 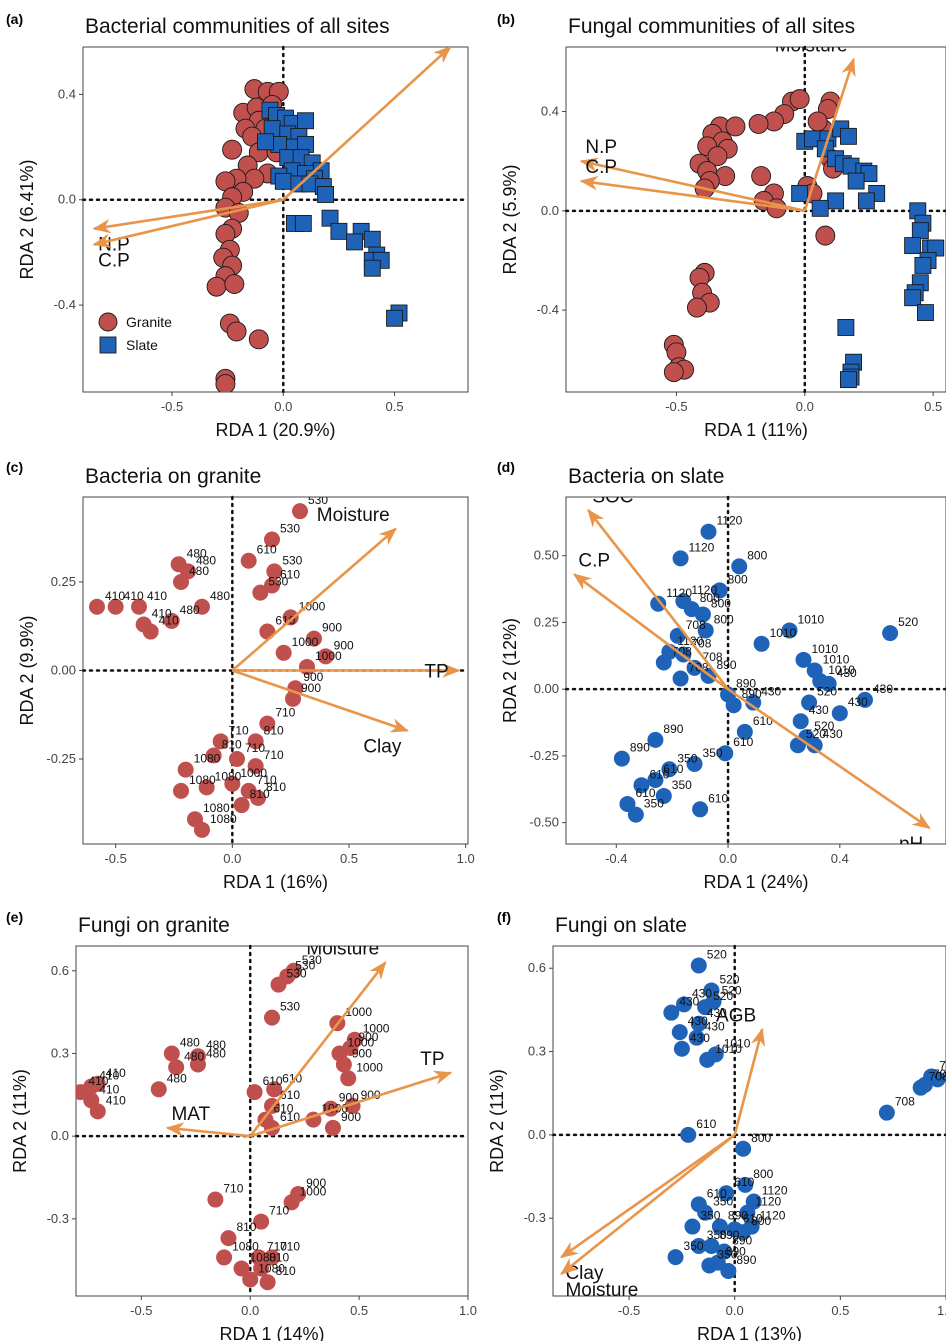 I want to click on legend-swatch-slate, so click(x=108, y=345).